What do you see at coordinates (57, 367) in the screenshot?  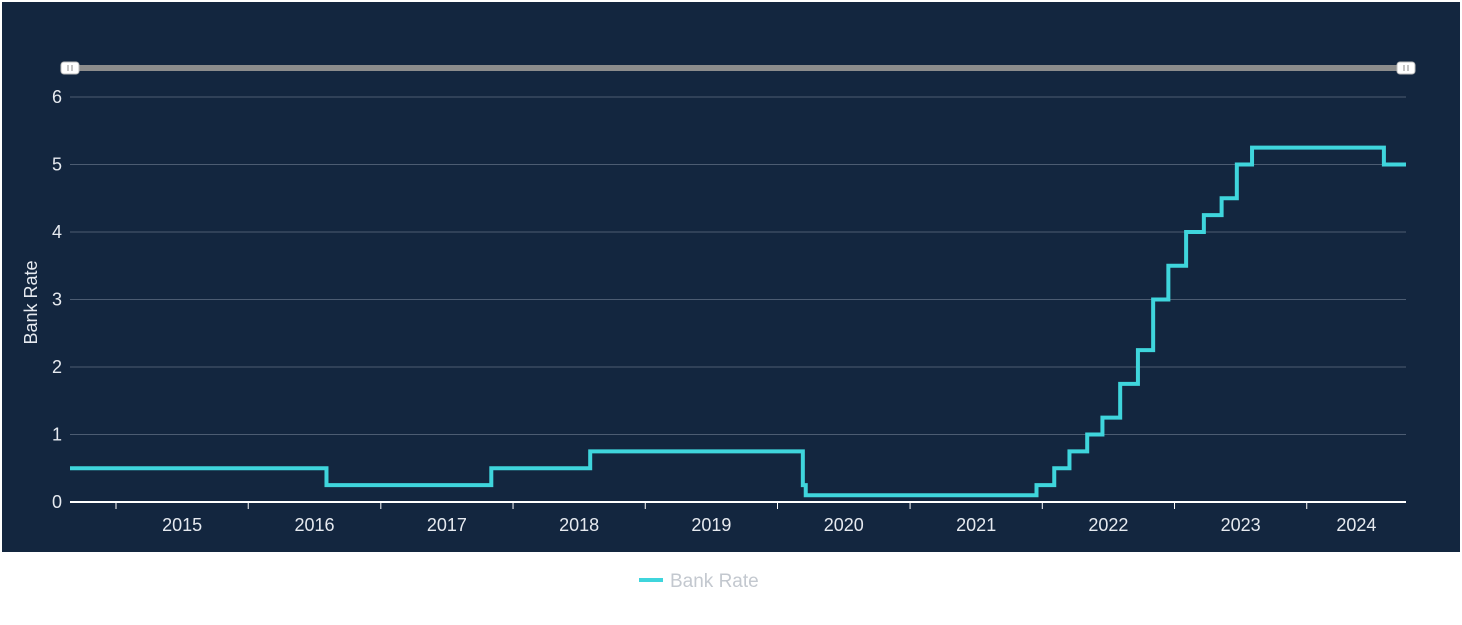 I see `y-tick-label: 2` at bounding box center [57, 367].